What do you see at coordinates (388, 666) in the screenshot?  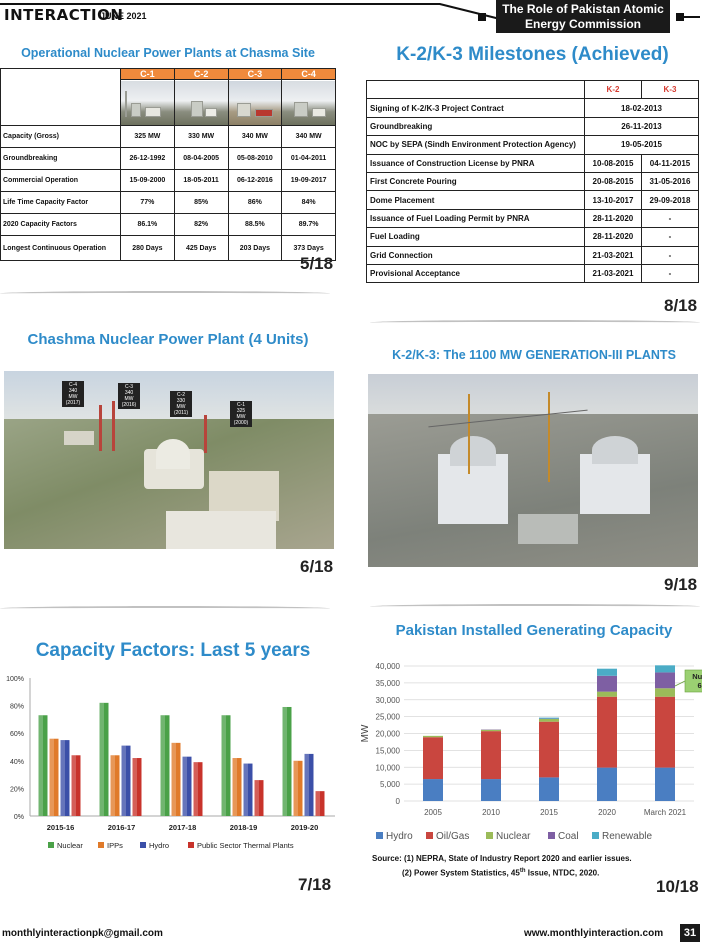 I see `y-tick-label: 40,000` at bounding box center [388, 666].